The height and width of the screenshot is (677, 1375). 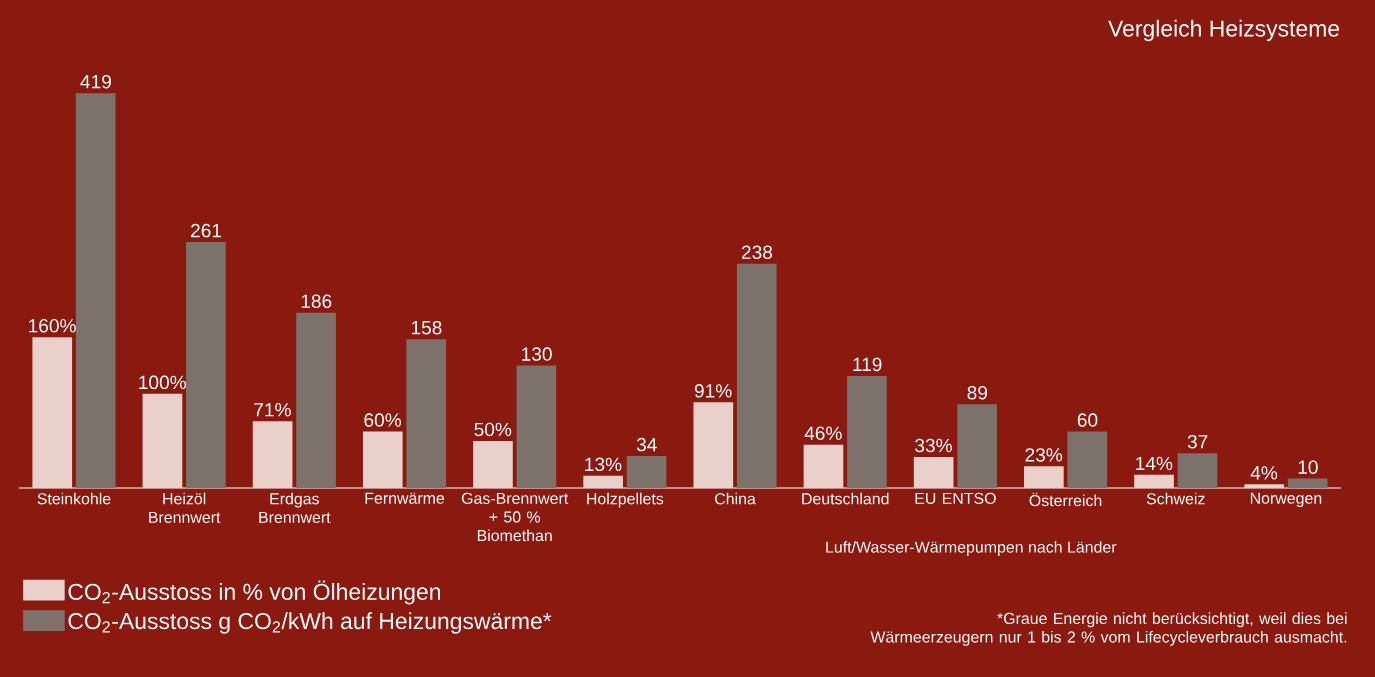 I want to click on data-label: 261, so click(x=206, y=230).